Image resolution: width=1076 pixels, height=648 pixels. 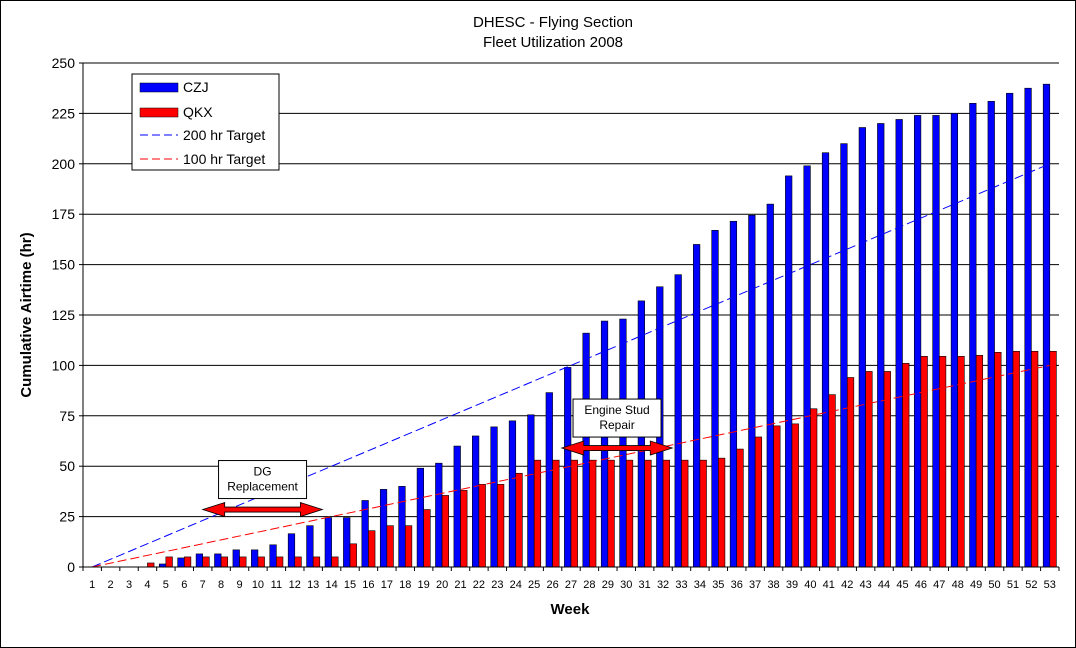 What do you see at coordinates (221, 585) in the screenshot?
I see `x-tick-label: 8` at bounding box center [221, 585].